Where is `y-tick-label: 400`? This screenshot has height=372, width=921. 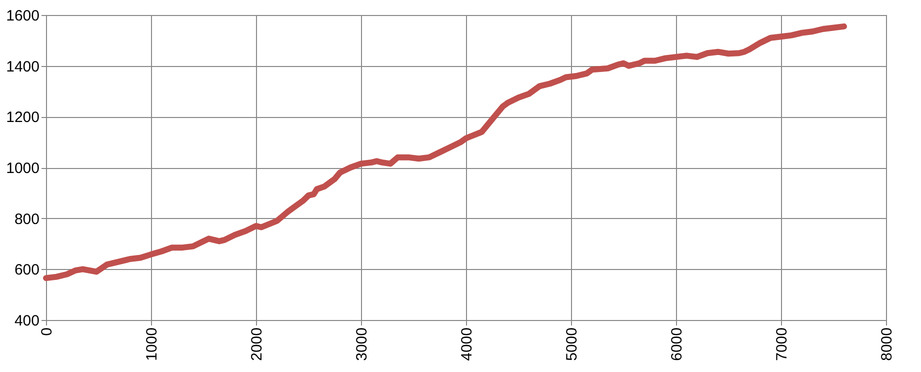 y-tick-label: 400 is located at coordinates (27, 321).